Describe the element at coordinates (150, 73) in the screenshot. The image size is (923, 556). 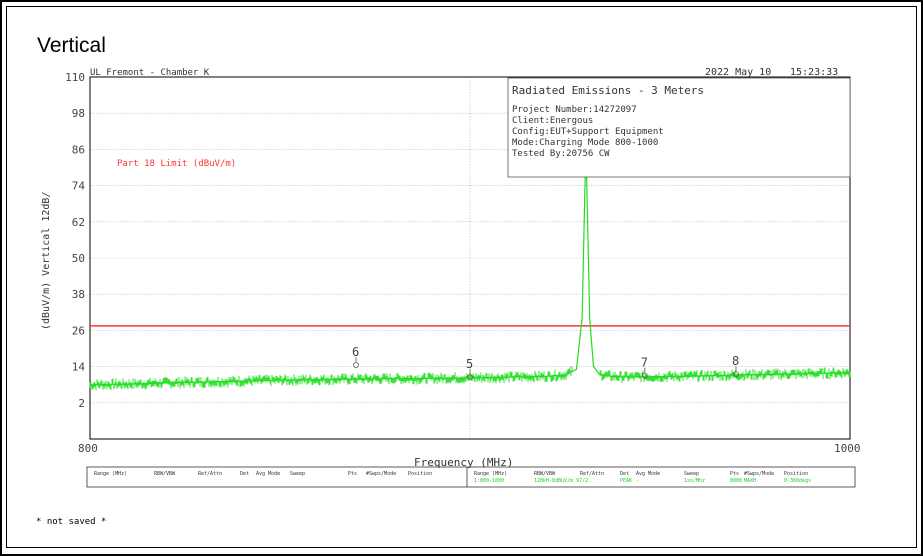
I see `header-left: UL Fremont - Chamber K` at that location.